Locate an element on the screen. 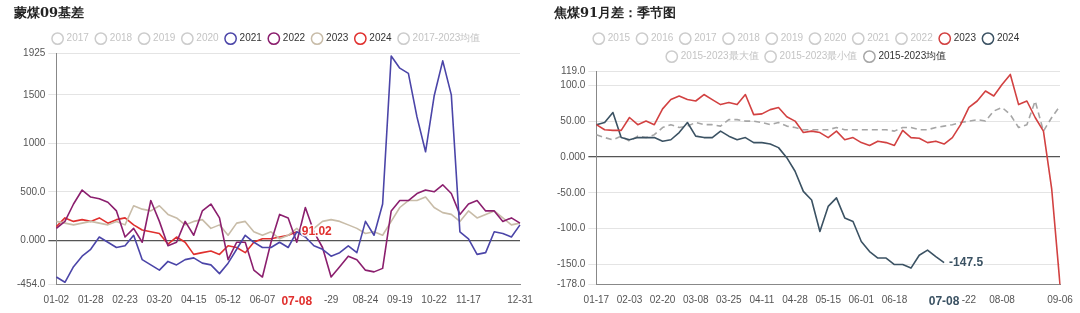  x-tick-label: 01-17 is located at coordinates (596, 300).